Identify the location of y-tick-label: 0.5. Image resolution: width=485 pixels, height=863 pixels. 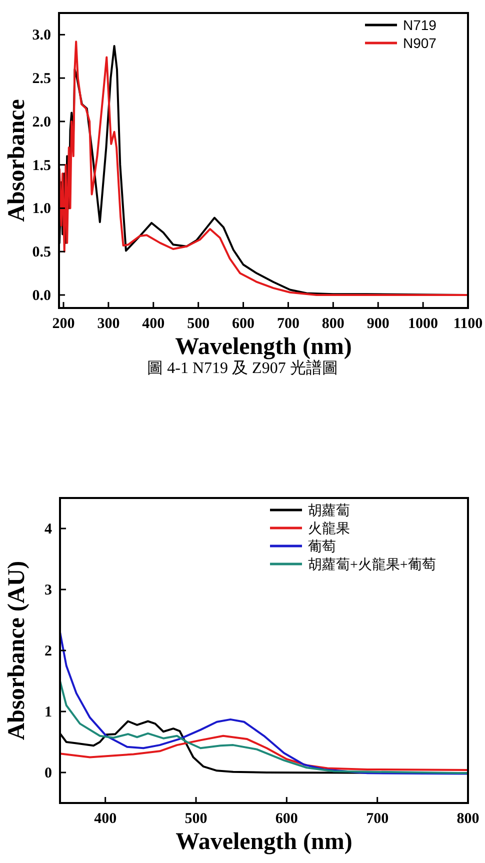
(41, 252).